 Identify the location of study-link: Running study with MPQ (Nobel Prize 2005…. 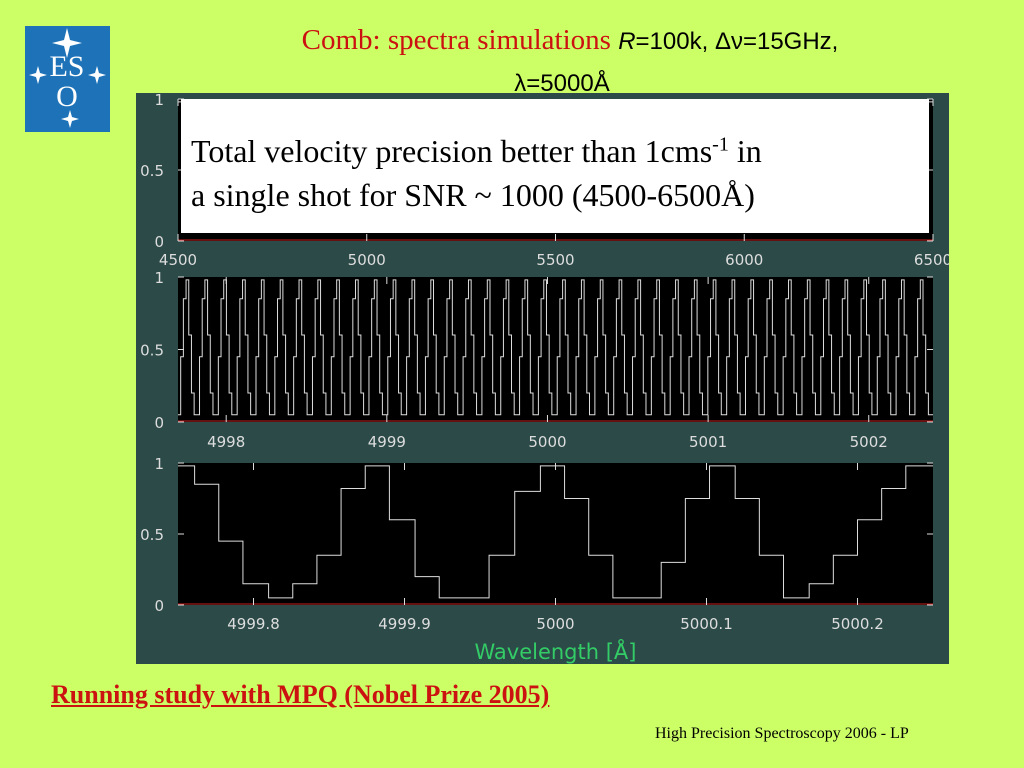
(300, 694).